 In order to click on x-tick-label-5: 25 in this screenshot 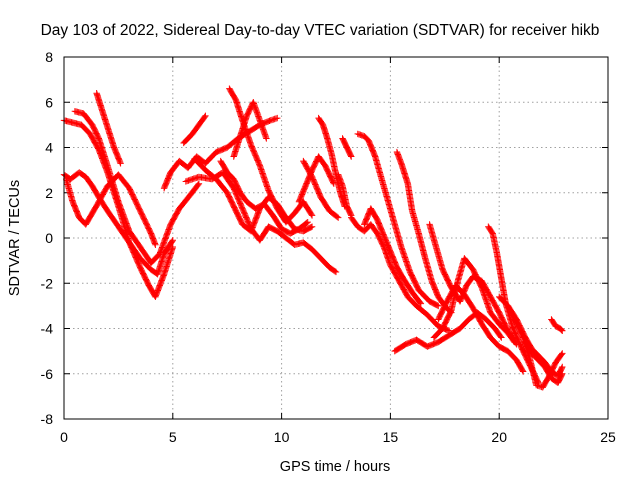, I will do `click(608, 437)`.